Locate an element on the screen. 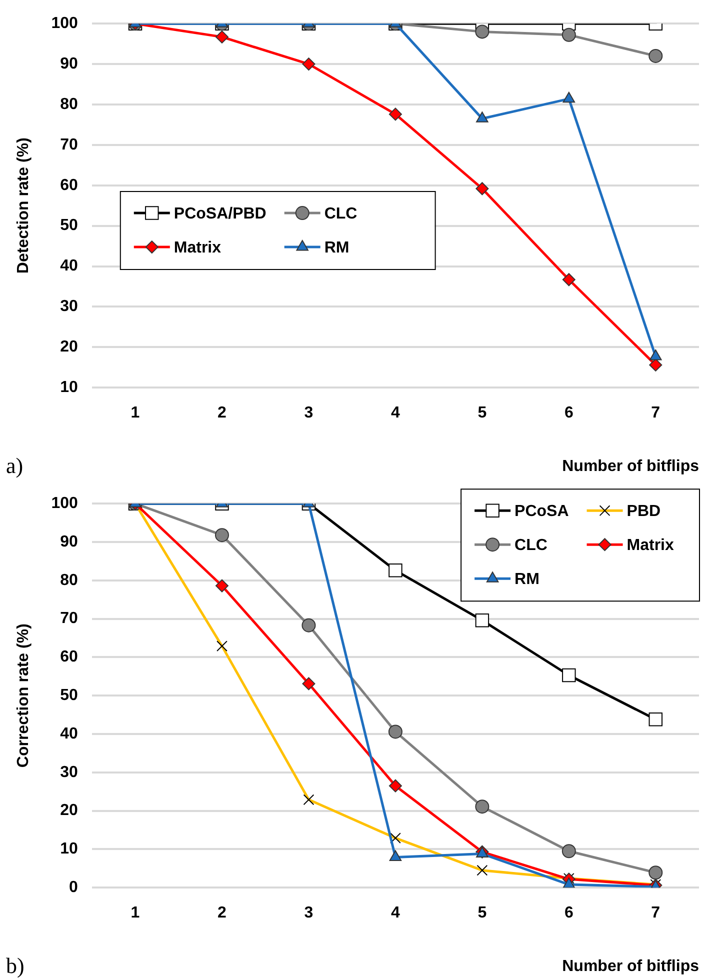 This screenshot has height=980, width=709. y-axis-title: Detection rate (%) is located at coordinates (23, 206).